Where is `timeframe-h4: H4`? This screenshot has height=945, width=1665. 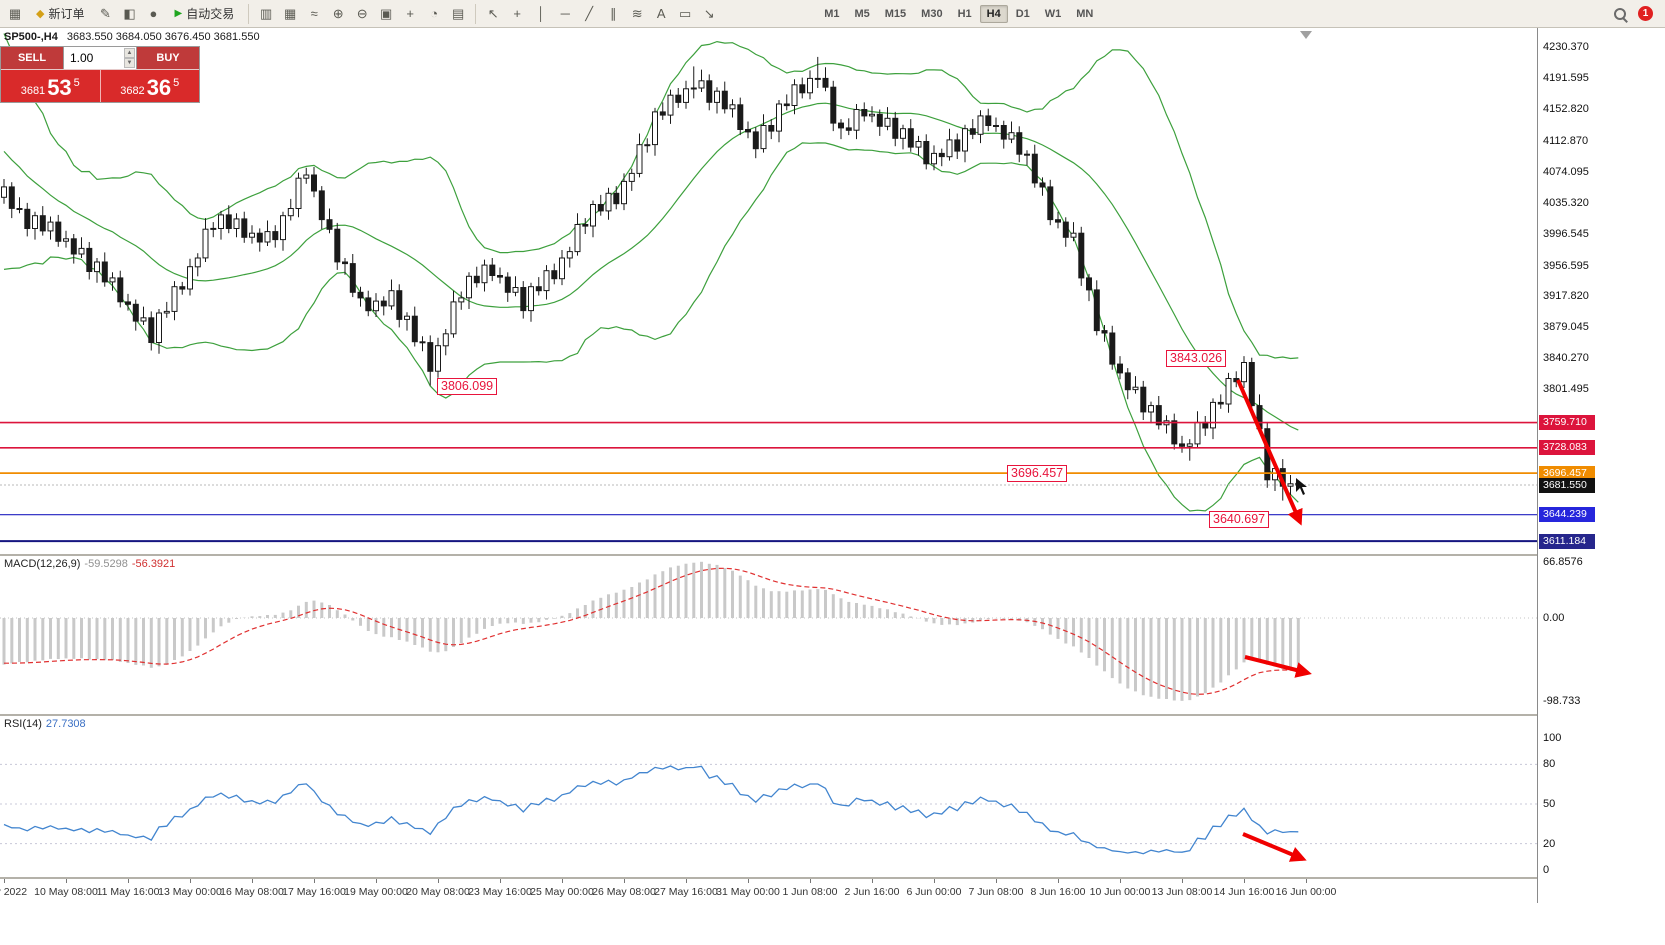
timeframe-h4: H4 is located at coordinates (993, 13).